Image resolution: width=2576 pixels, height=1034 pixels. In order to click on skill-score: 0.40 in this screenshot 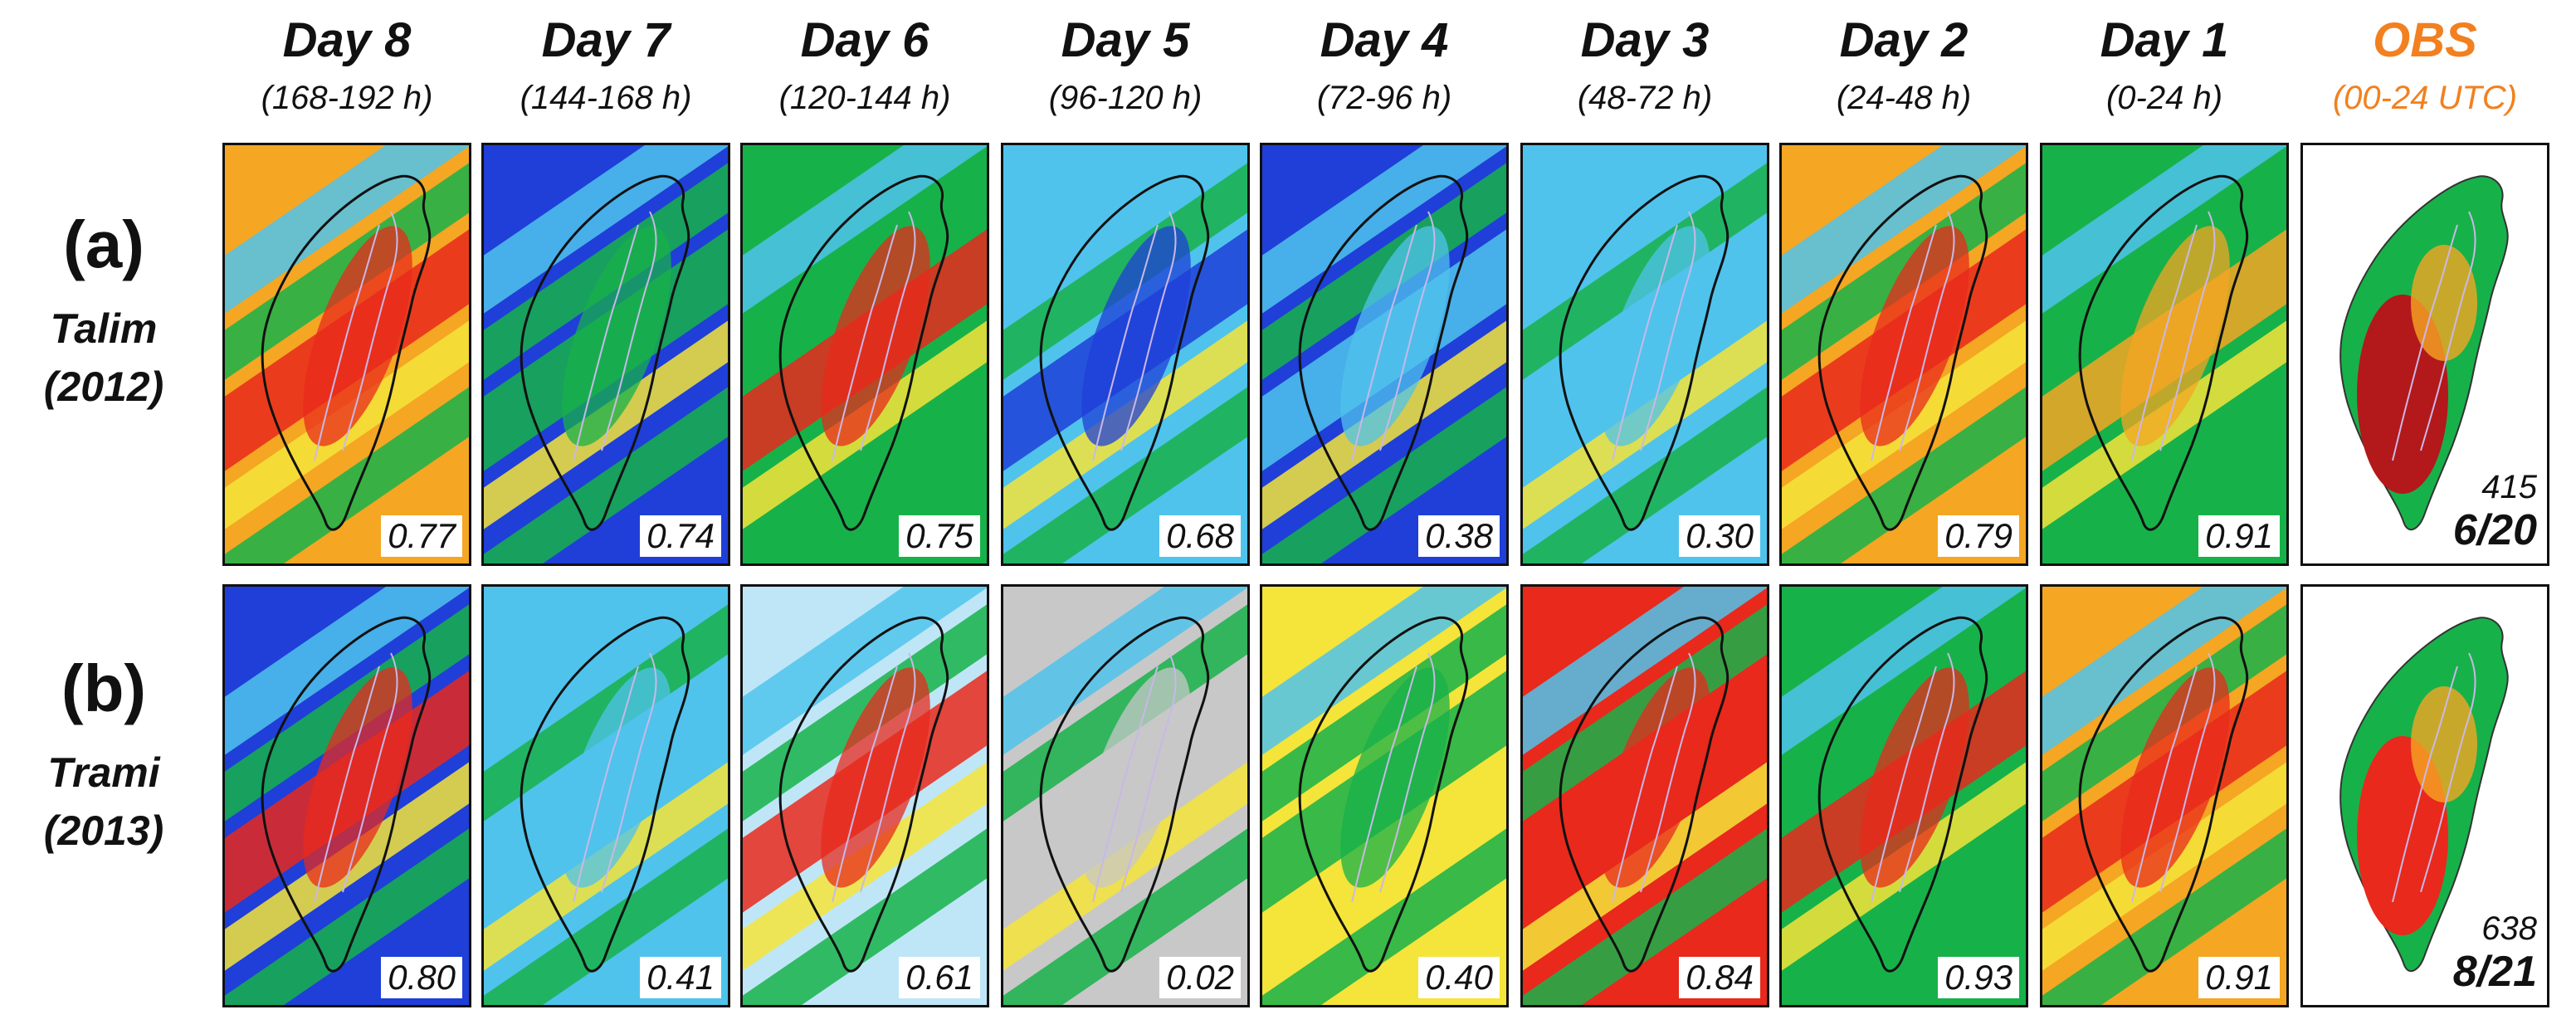, I will do `click(1459, 977)`.